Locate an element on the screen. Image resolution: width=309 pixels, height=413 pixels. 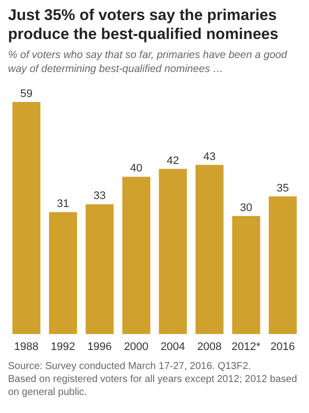
x-tick-label: 1988 is located at coordinates (26, 346).